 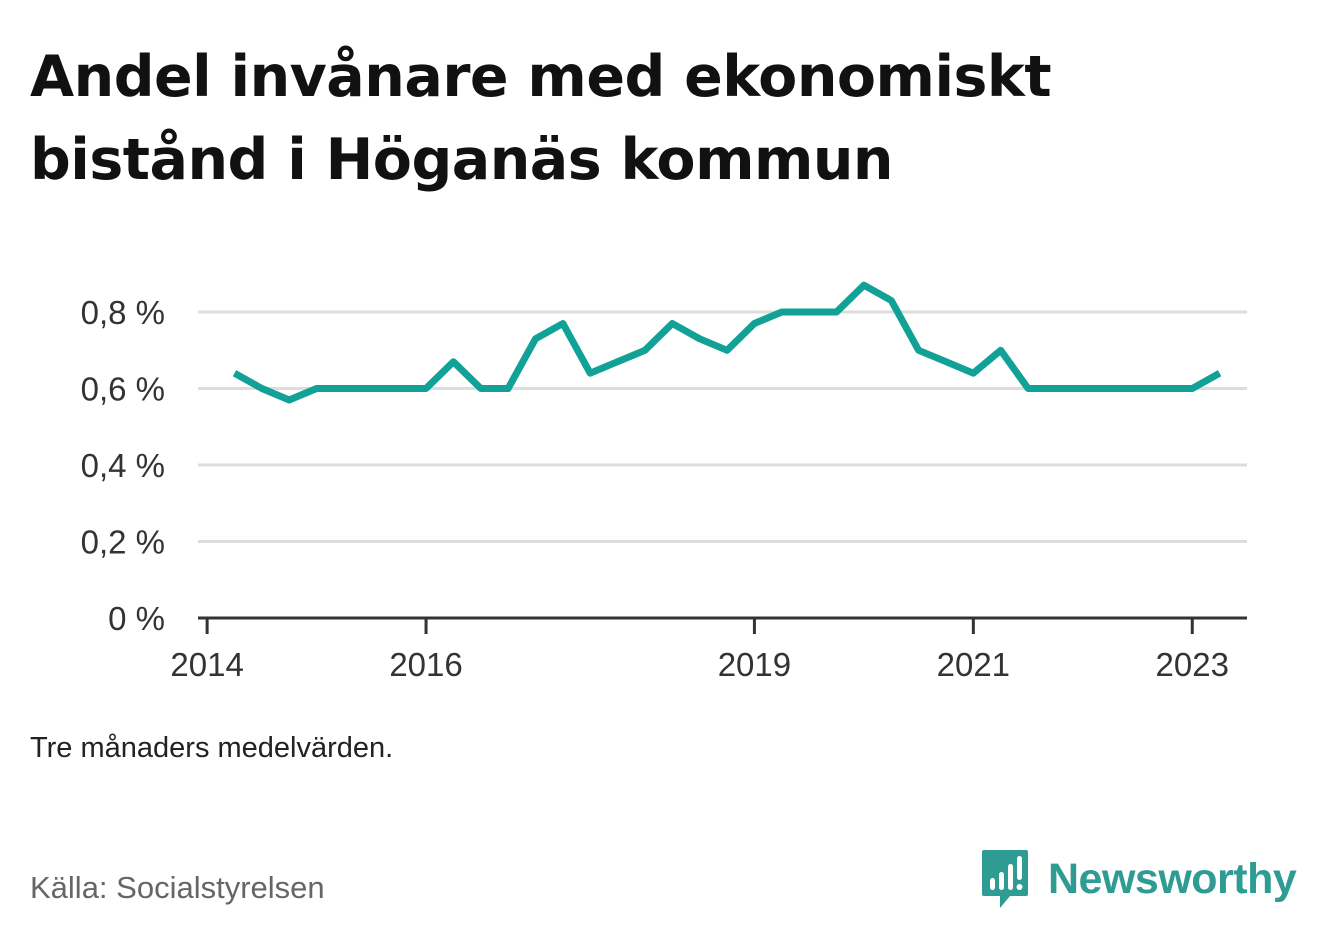 What do you see at coordinates (206, 664) in the screenshot?
I see `x-tick-label: 2014` at bounding box center [206, 664].